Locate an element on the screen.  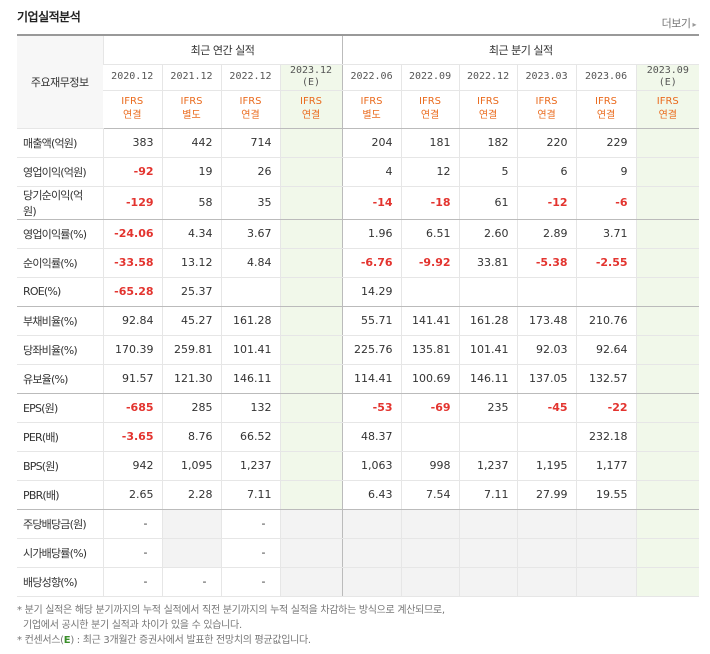
row-label: ROE(%) is located at coordinates (60, 292).